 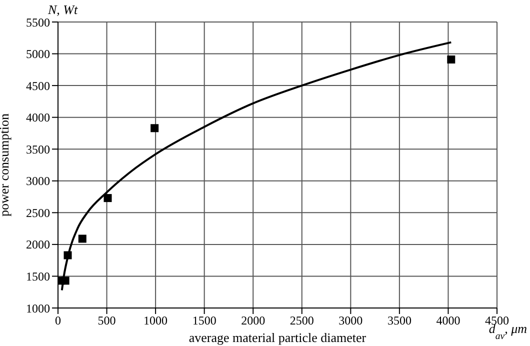 I want to click on x-tick-label: 4000, so click(x=448, y=321).